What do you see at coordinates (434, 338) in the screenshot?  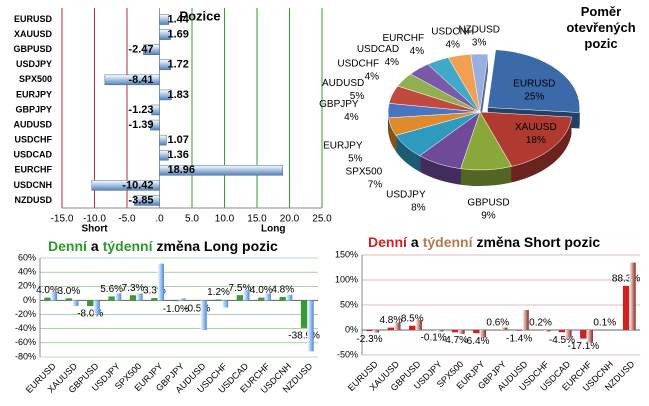 I see `value-label: -0.1%` at bounding box center [434, 338].